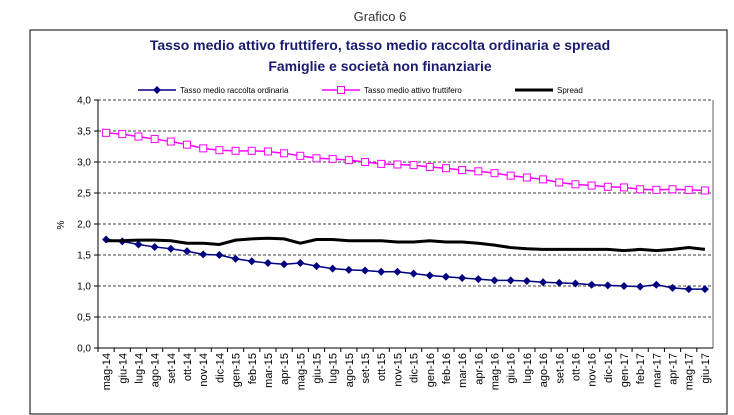 The image size is (734, 415). What do you see at coordinates (576, 367) in the screenshot?
I see `x-tick-label: ott-16` at bounding box center [576, 367].